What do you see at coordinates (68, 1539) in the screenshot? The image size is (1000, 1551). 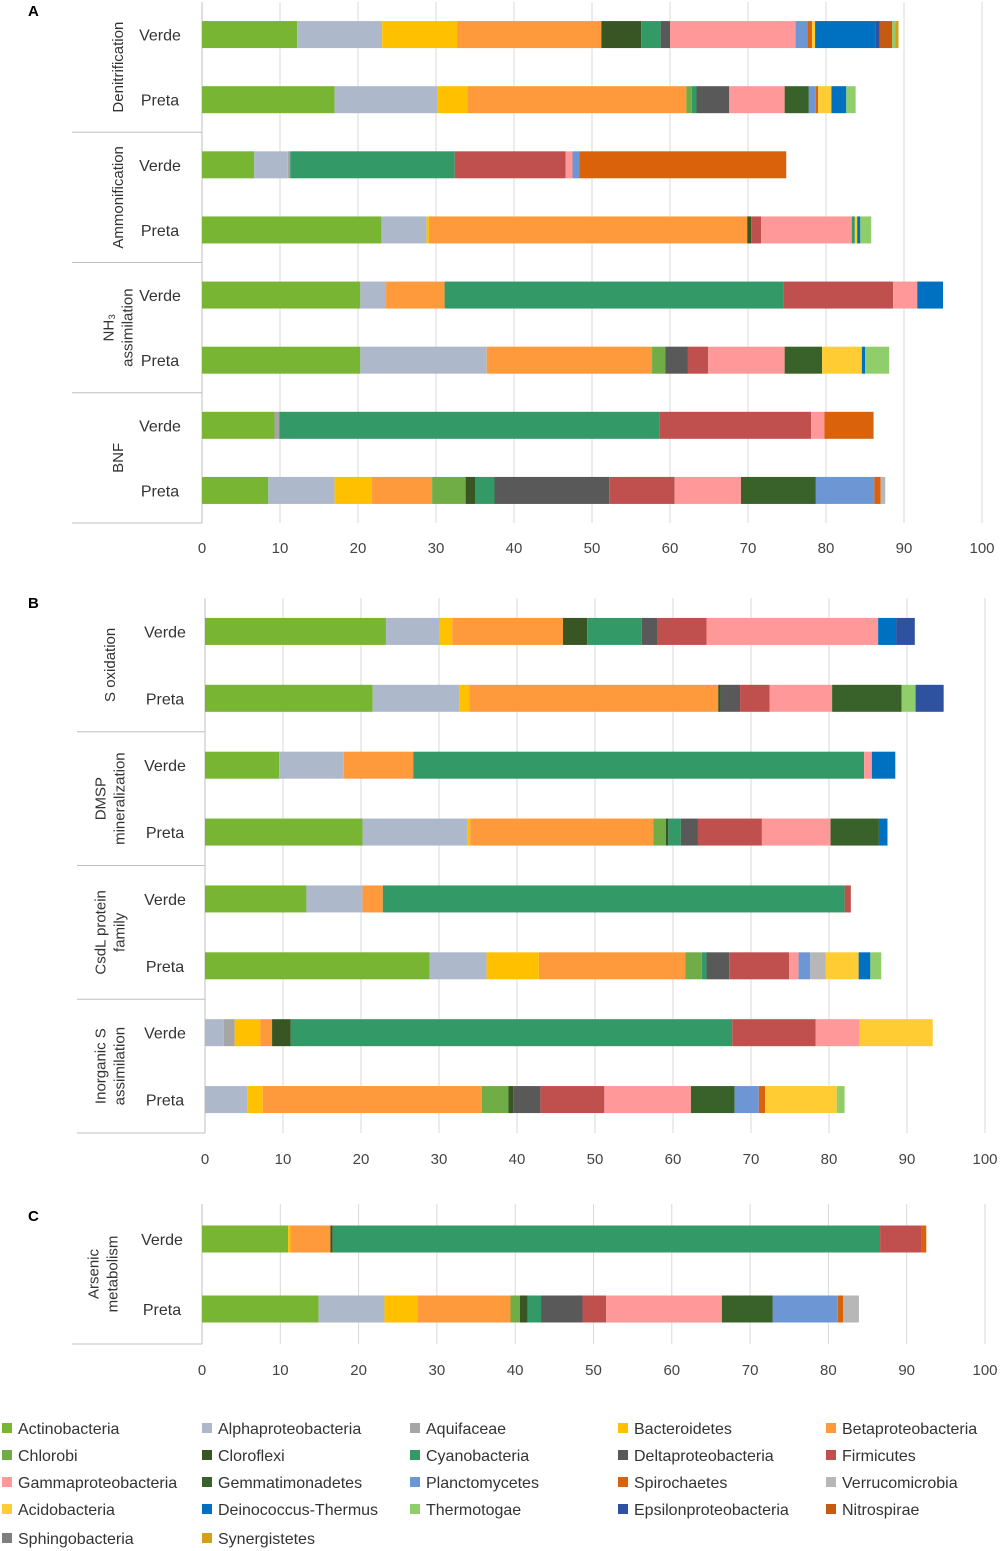 I see `legend-item: Sphingobacteria` at bounding box center [68, 1539].